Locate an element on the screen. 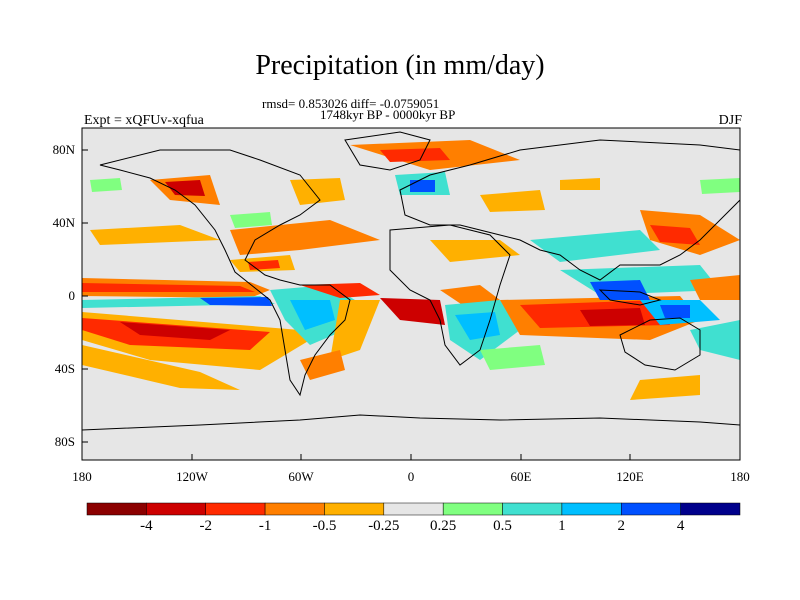 The image size is (800, 600). indonesia-coastline is located at coordinates (630, 297).